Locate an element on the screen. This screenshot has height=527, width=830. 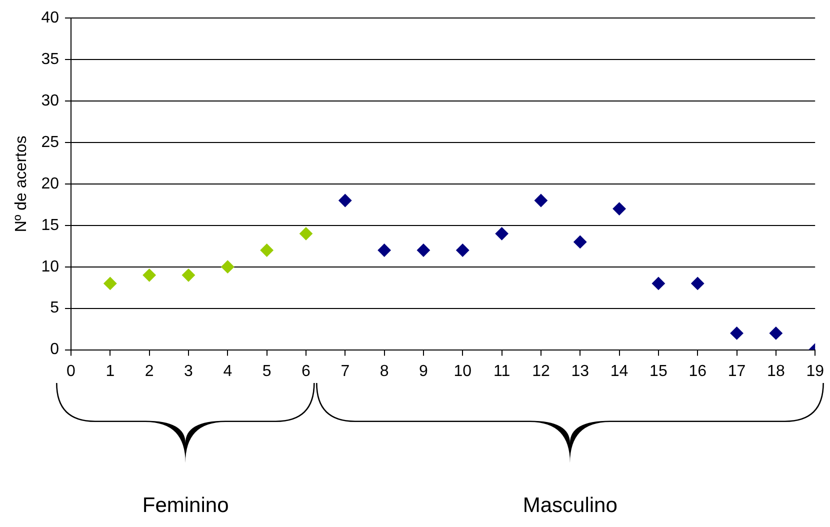
y-tick-label: 25 is located at coordinates (50, 142).